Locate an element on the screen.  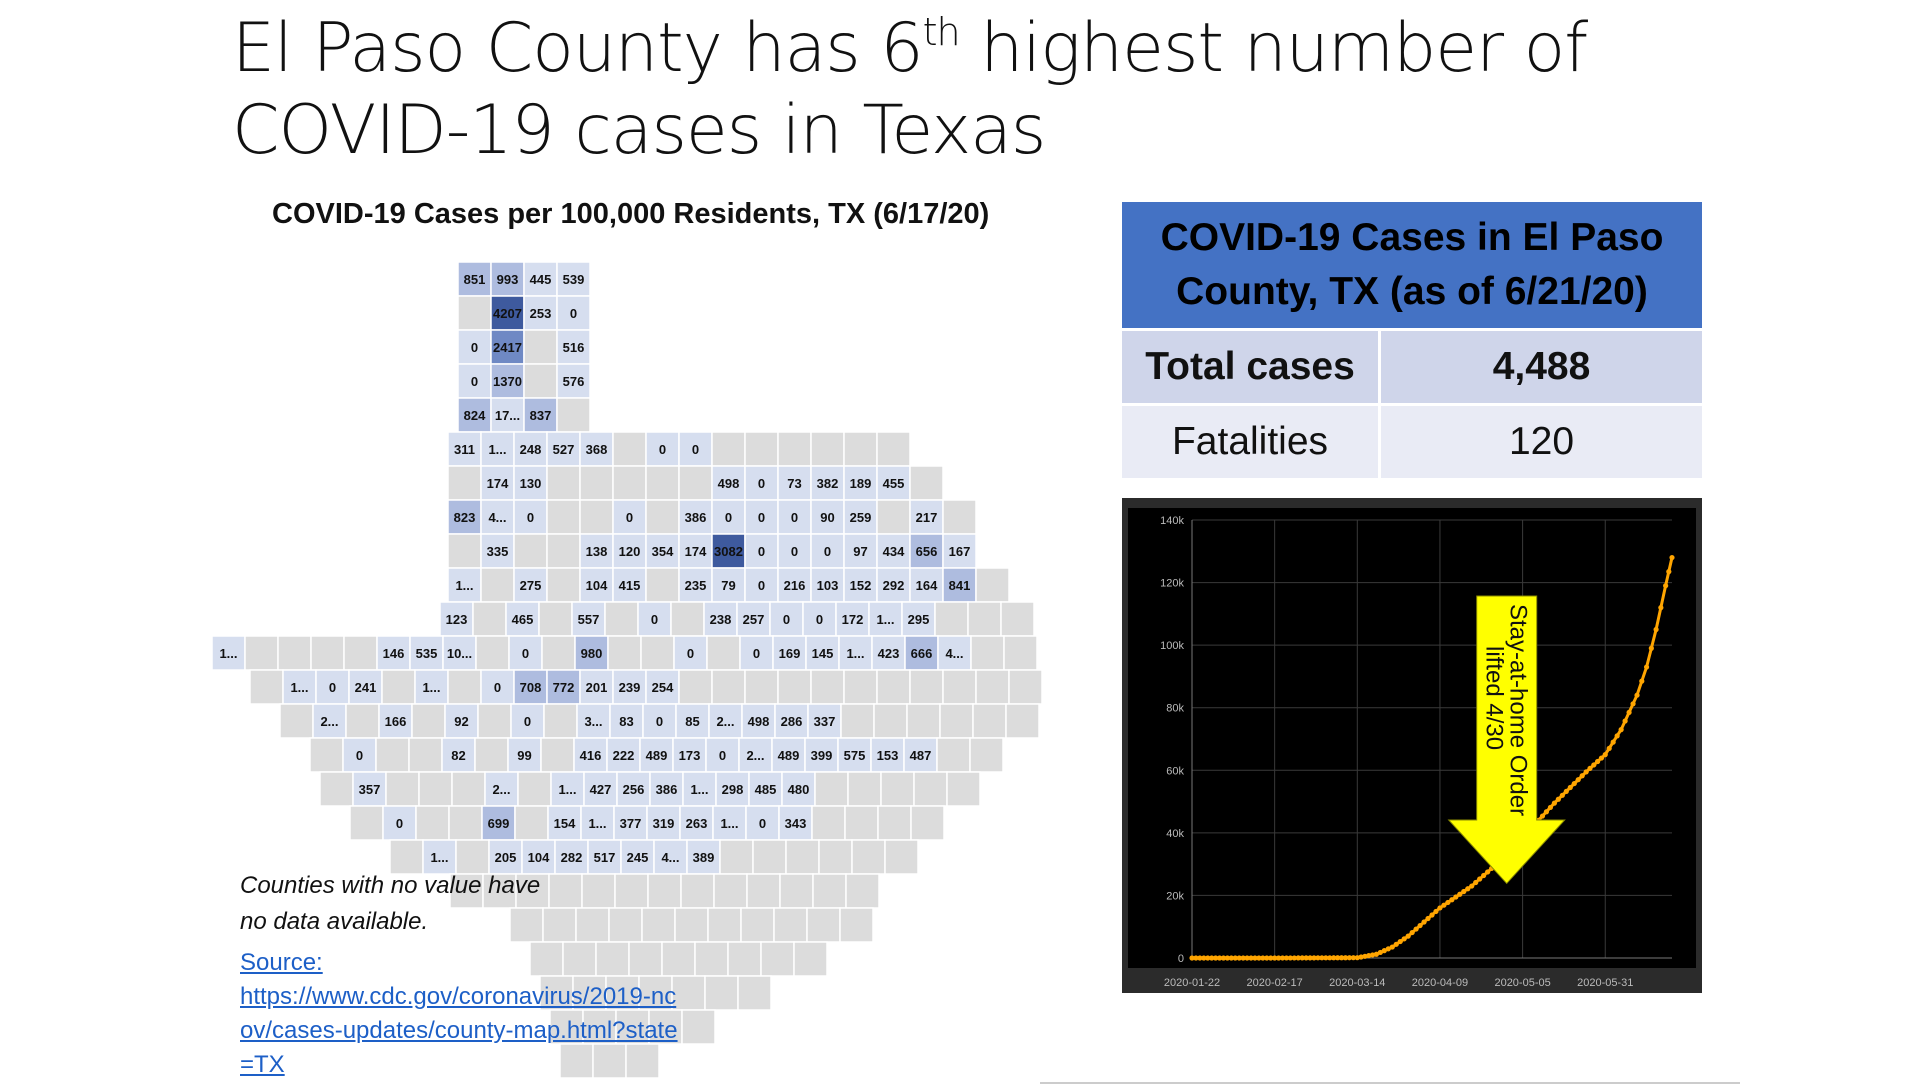
county-value-label: 772 is located at coordinates (564, 687).